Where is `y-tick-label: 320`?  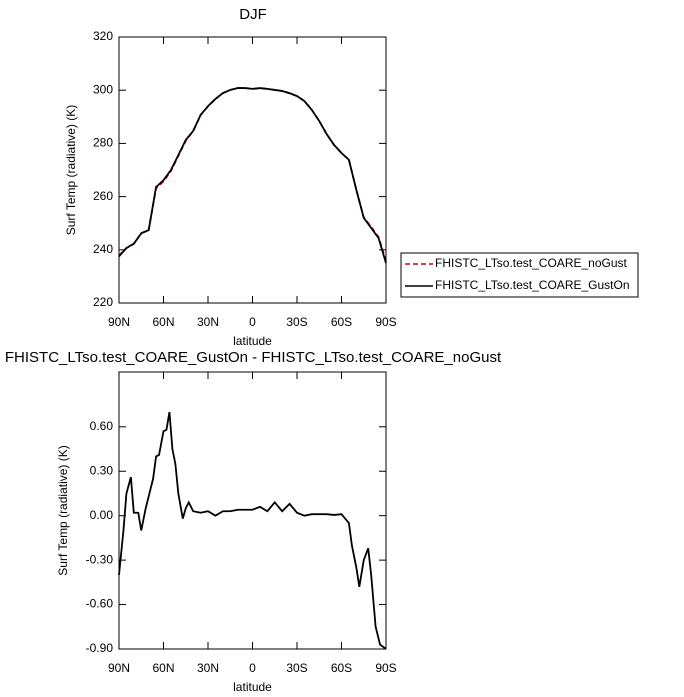
y-tick-label: 320 is located at coordinates (103, 36).